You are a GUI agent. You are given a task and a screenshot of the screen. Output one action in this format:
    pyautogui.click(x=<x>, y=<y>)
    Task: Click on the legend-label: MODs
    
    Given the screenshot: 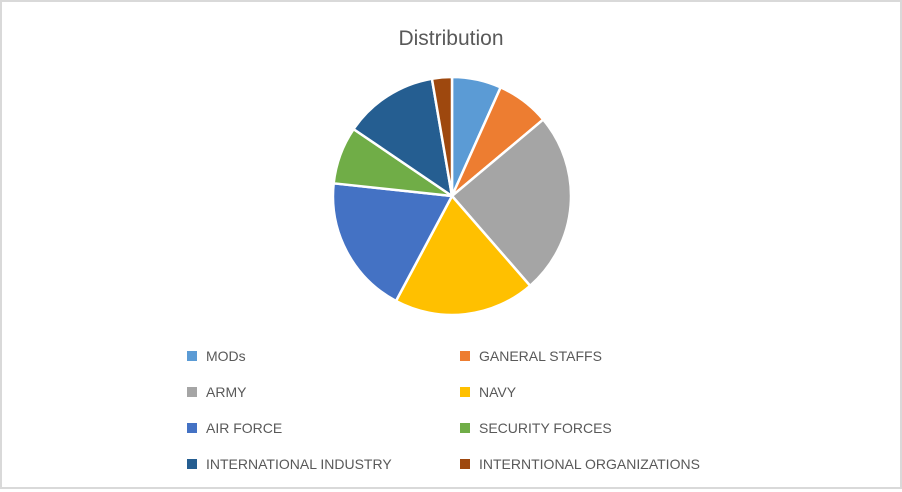 What is the action you would take?
    pyautogui.click(x=226, y=356)
    